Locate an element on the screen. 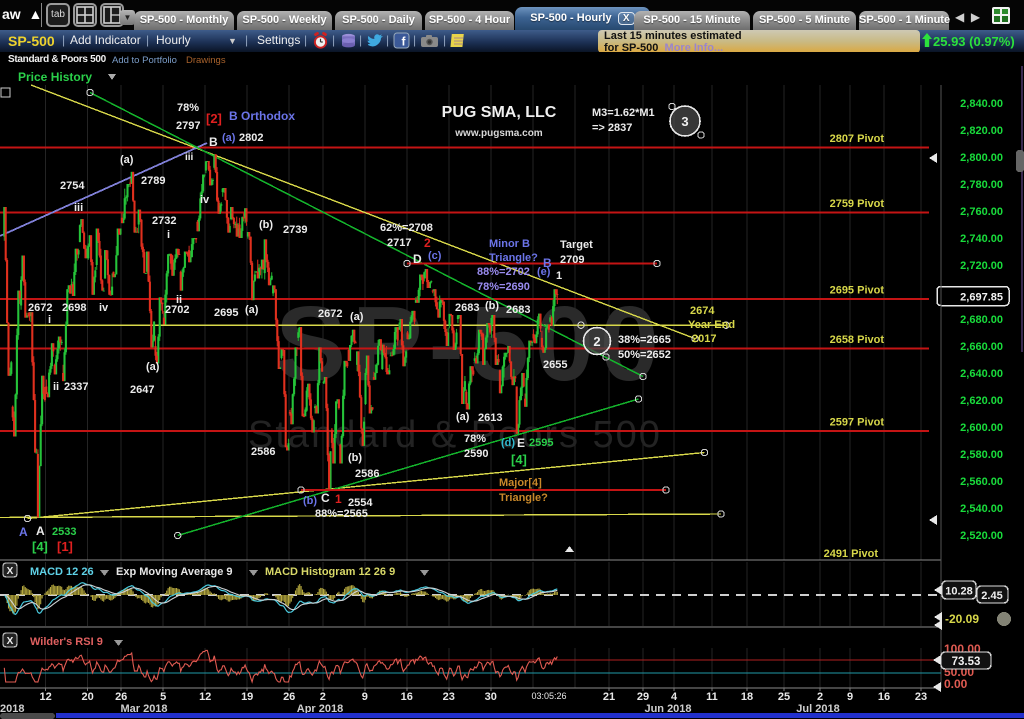  svg-text: Mar 2018 is located at coordinates (143, 709).